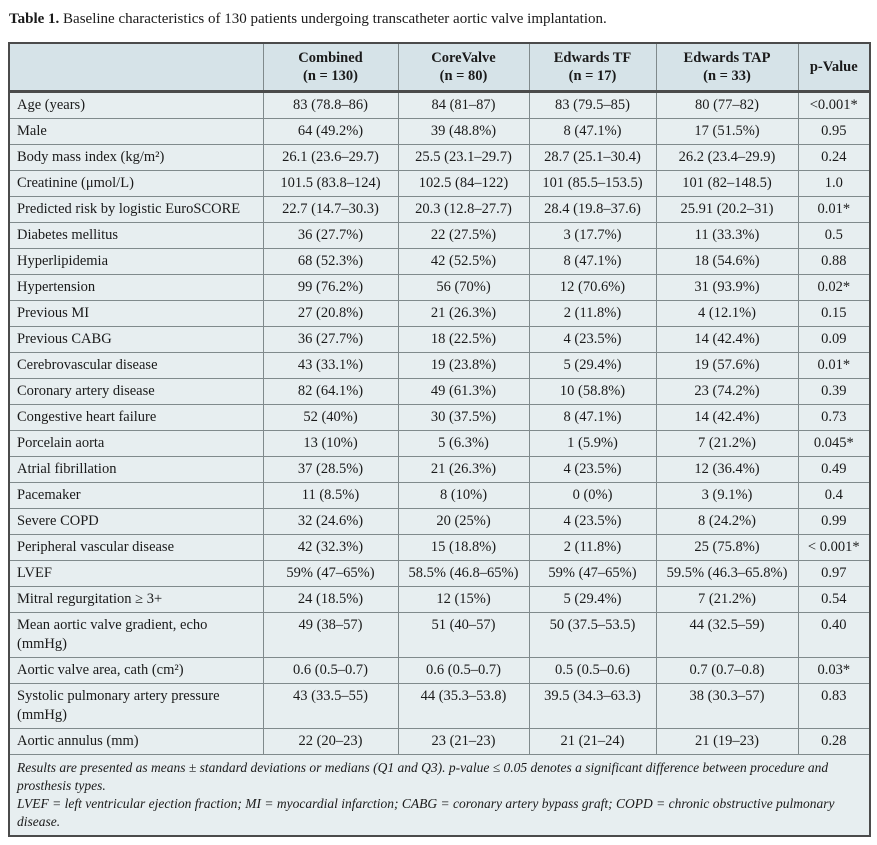 The image size is (877, 845). What do you see at coordinates (330, 365) in the screenshot?
I see `table-cell: 43 (33.1%)` at bounding box center [330, 365].